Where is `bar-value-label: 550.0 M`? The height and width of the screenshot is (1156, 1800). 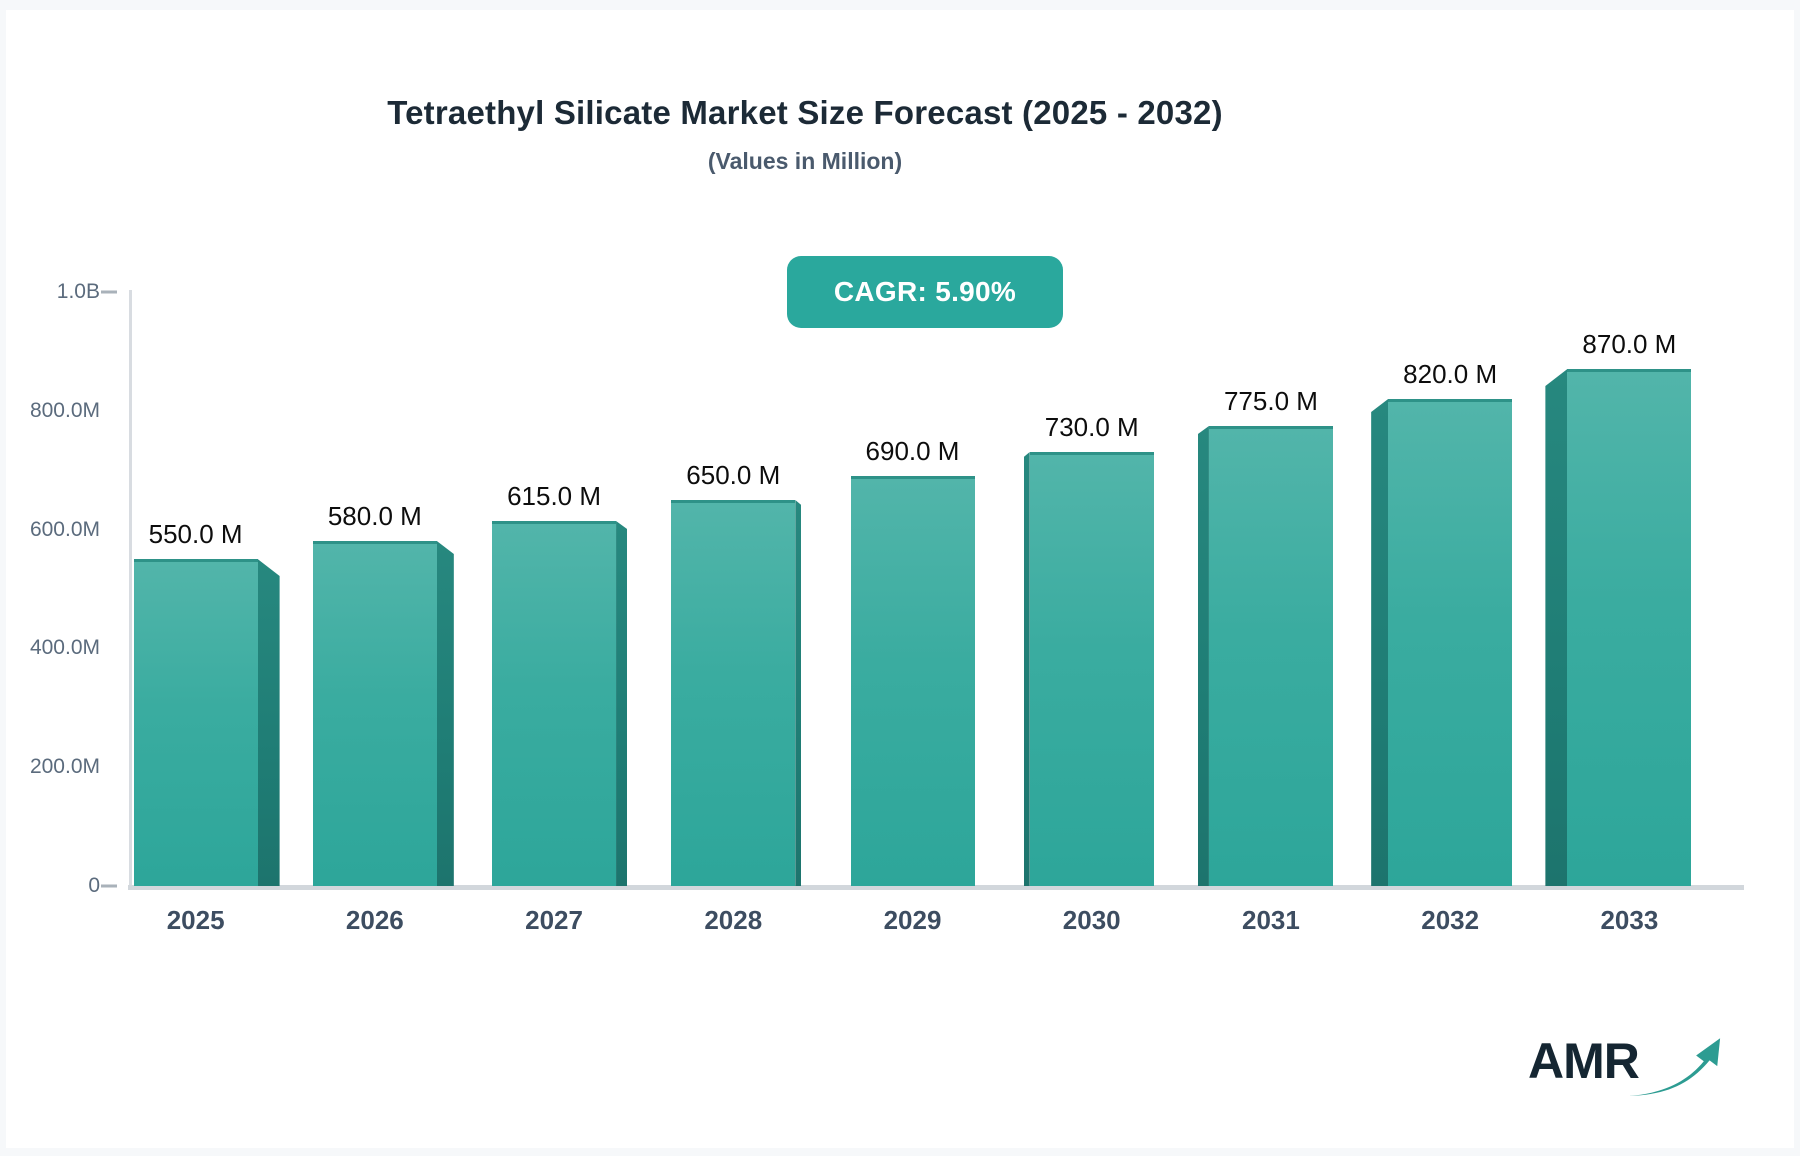
bar-value-label: 550.0 M is located at coordinates (195, 534).